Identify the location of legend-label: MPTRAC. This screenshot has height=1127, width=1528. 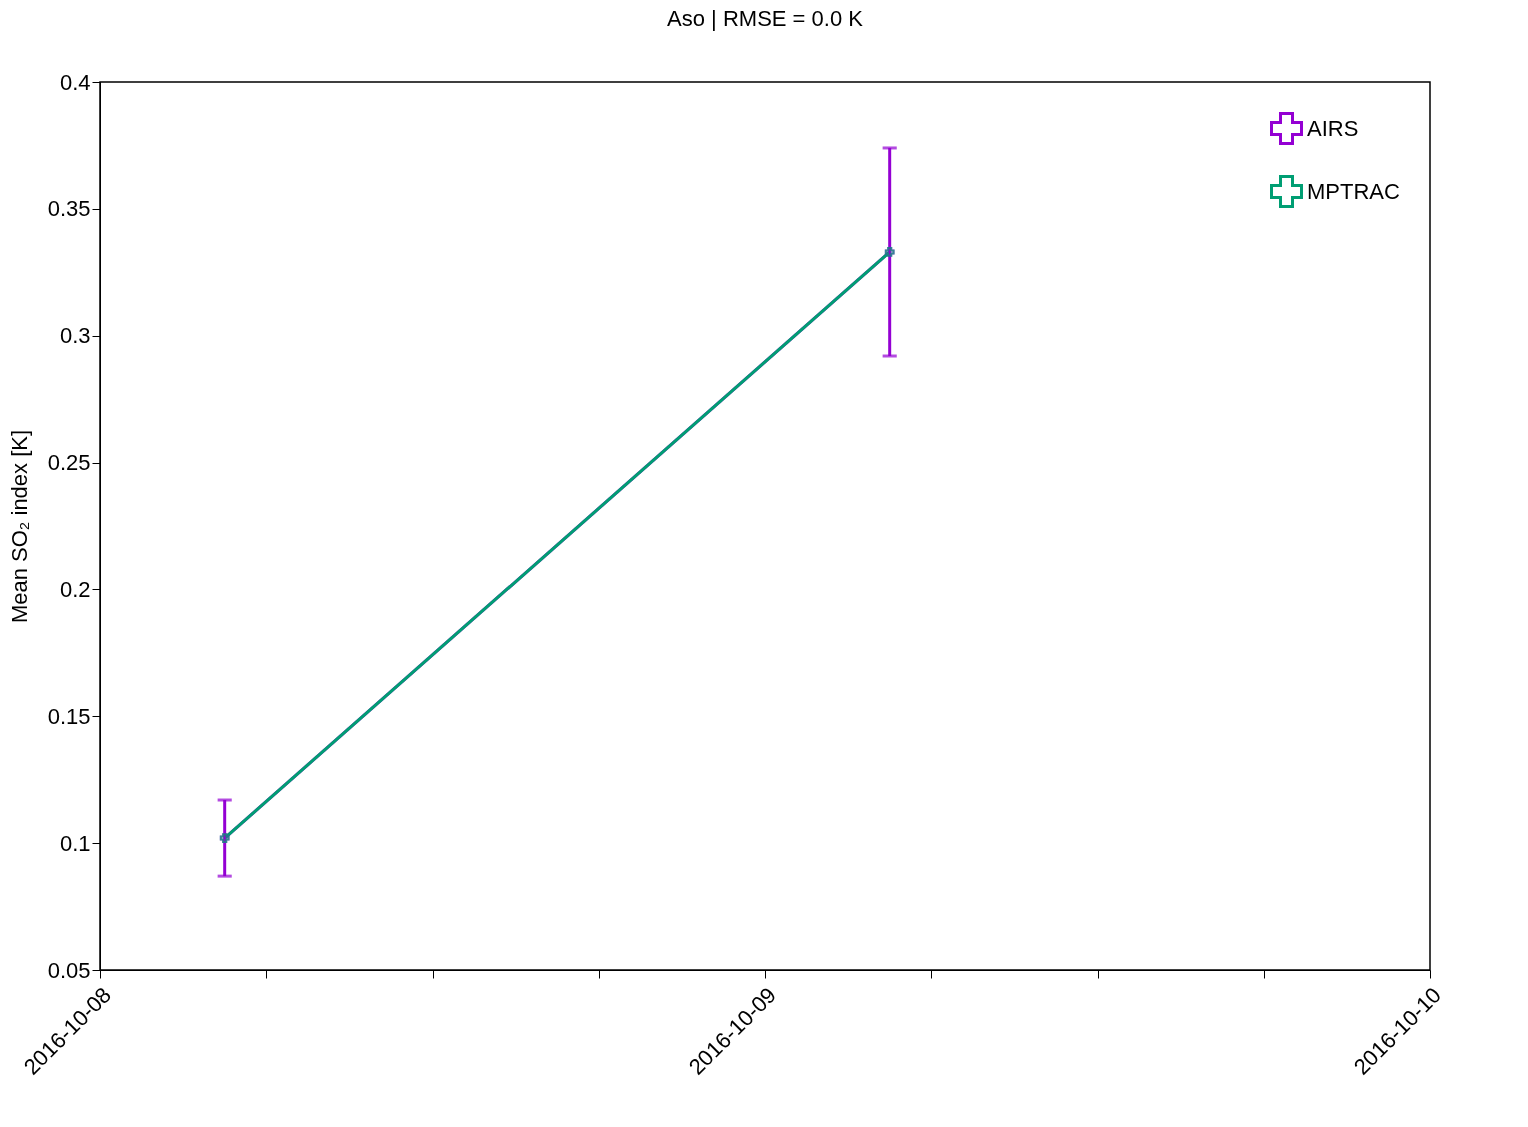
(1353, 191).